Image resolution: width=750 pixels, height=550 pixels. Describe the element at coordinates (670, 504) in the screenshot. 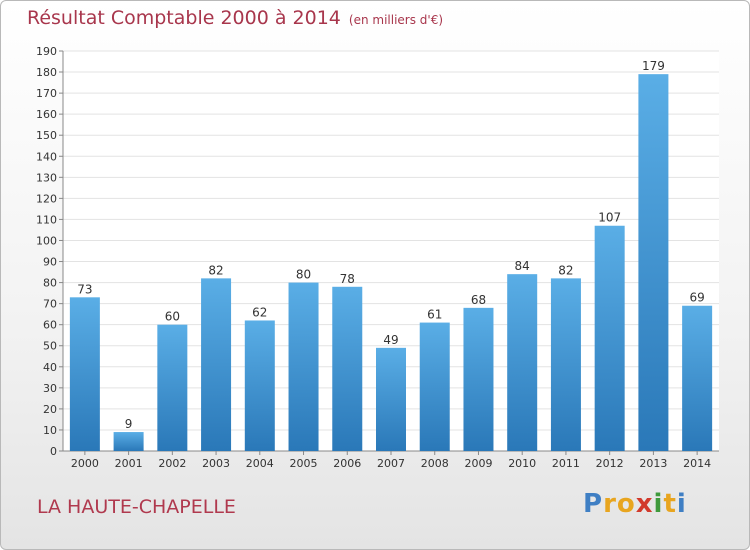

I see `logo-letter: t` at that location.